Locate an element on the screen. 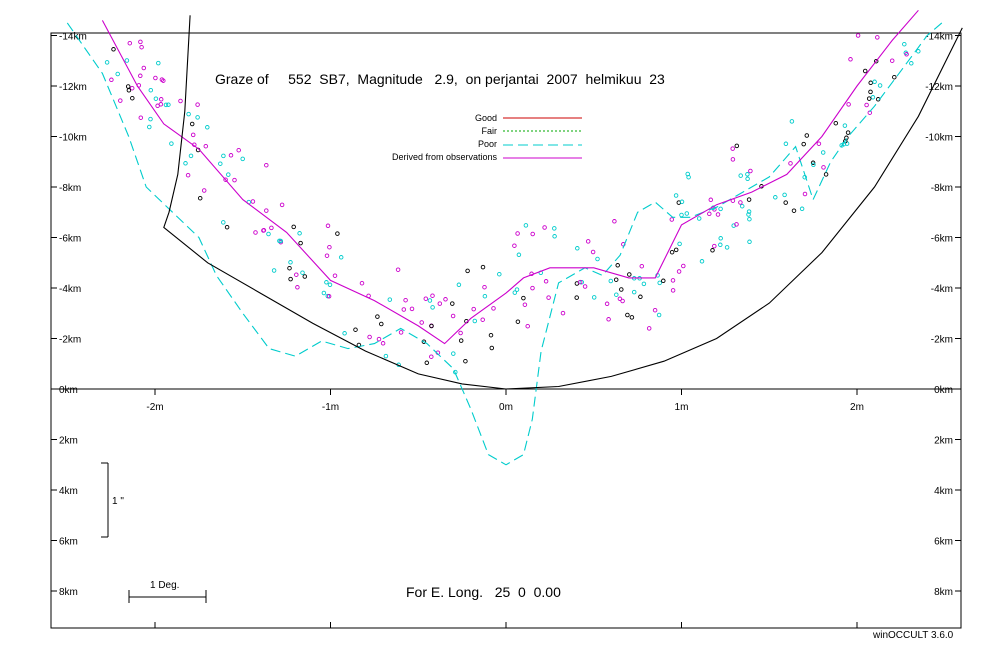 This screenshot has width=1007, height=657. degree-scale-label: 1 Deg. is located at coordinates (164, 585).